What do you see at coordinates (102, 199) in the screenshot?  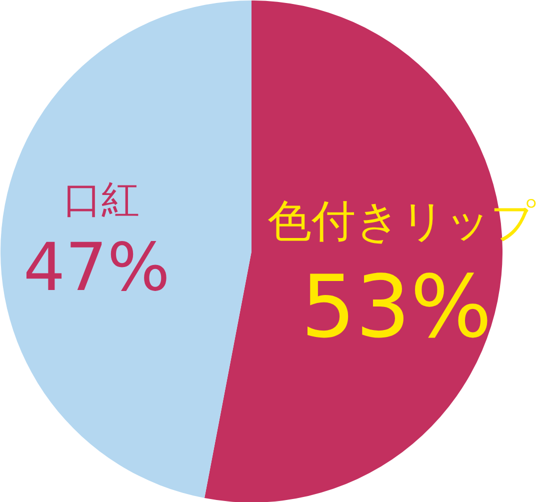 I see `slice-label: 口紅` at bounding box center [102, 199].